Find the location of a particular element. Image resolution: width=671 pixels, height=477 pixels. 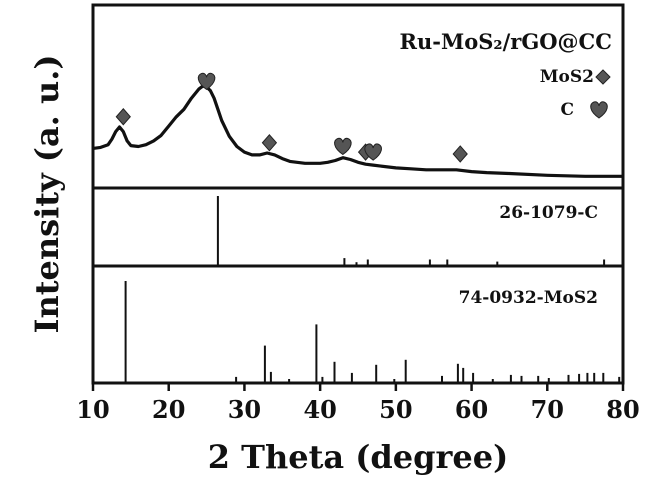

panel-label-carbon: 26-1079-C is located at coordinates (548, 213).